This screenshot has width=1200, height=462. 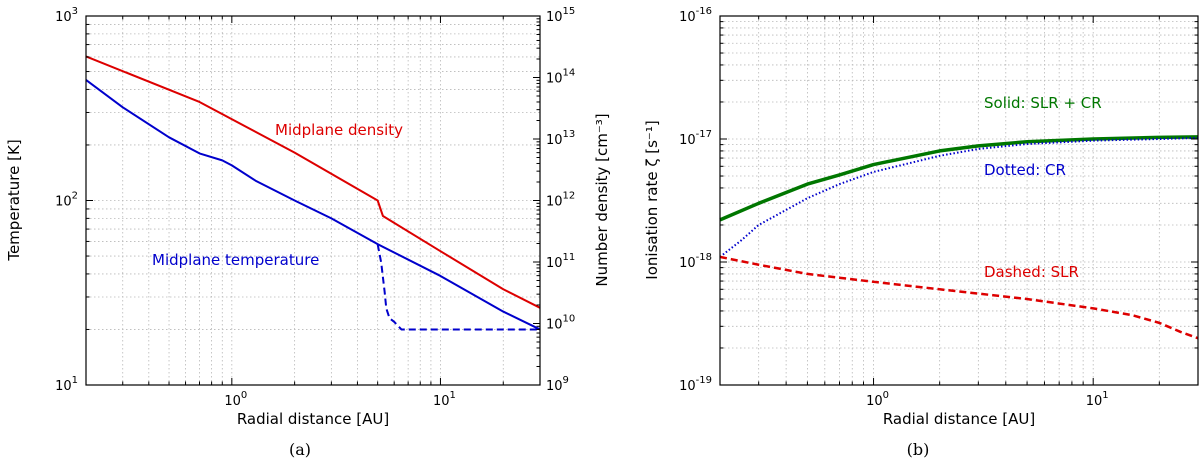 I want to click on series-midplane-temperature-shadowed, so click(x=458, y=287).